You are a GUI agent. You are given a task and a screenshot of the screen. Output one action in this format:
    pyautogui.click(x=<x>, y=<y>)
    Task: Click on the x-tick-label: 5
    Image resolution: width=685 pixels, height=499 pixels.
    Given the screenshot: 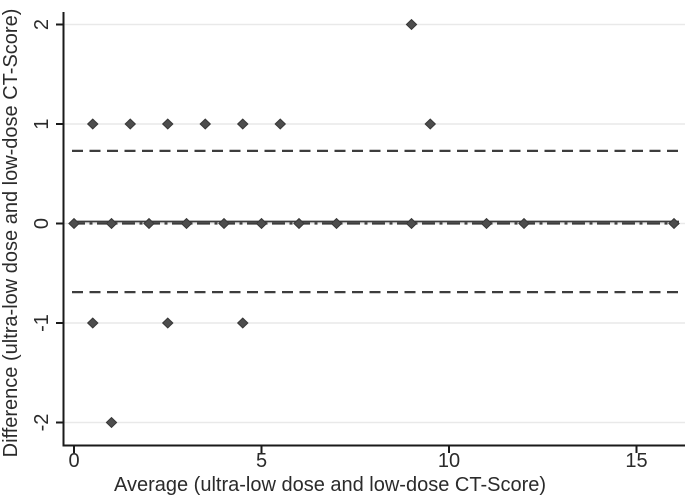 What is the action you would take?
    pyautogui.click(x=261, y=461)
    